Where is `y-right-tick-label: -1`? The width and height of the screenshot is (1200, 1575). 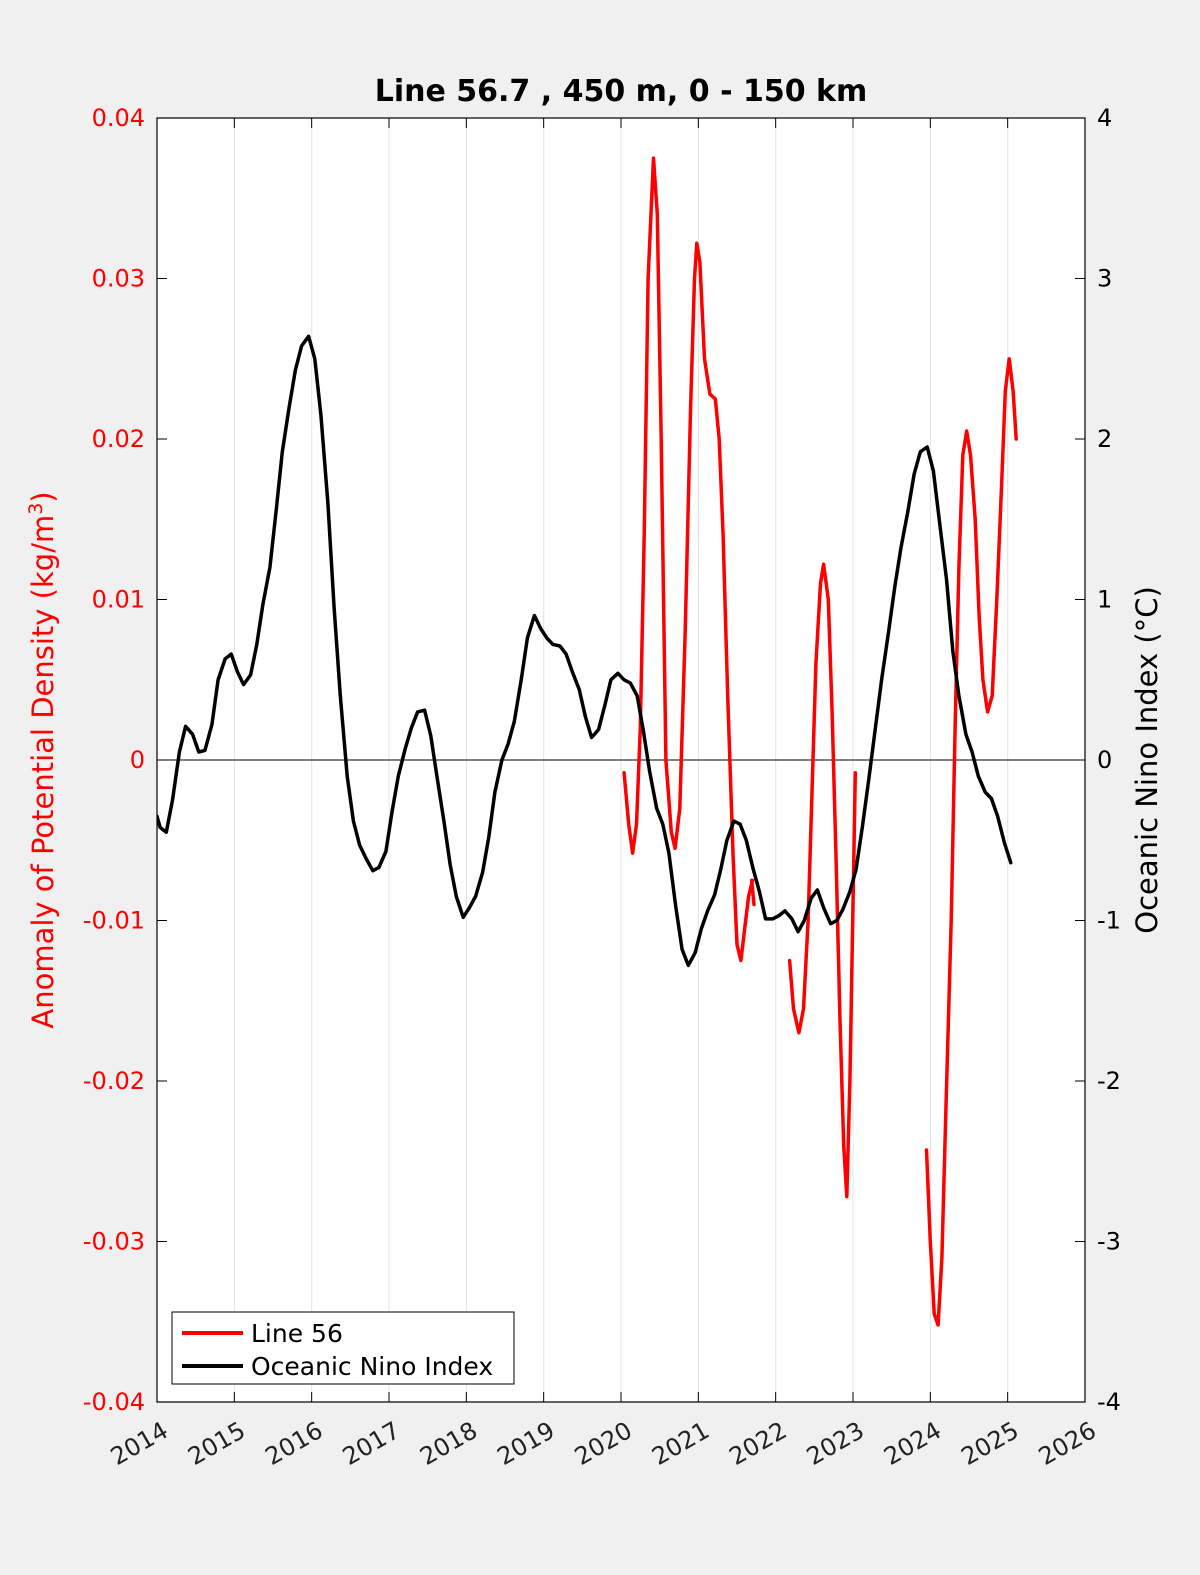 y-right-tick-label: -1 is located at coordinates (1109, 921).